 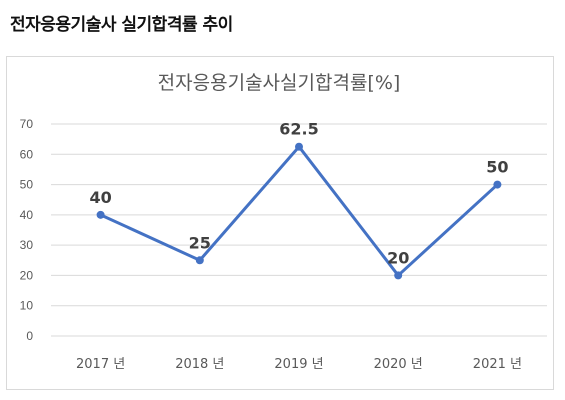 I want to click on chart-title: 전자응용기술사실기합격률[%], so click(x=279, y=83).